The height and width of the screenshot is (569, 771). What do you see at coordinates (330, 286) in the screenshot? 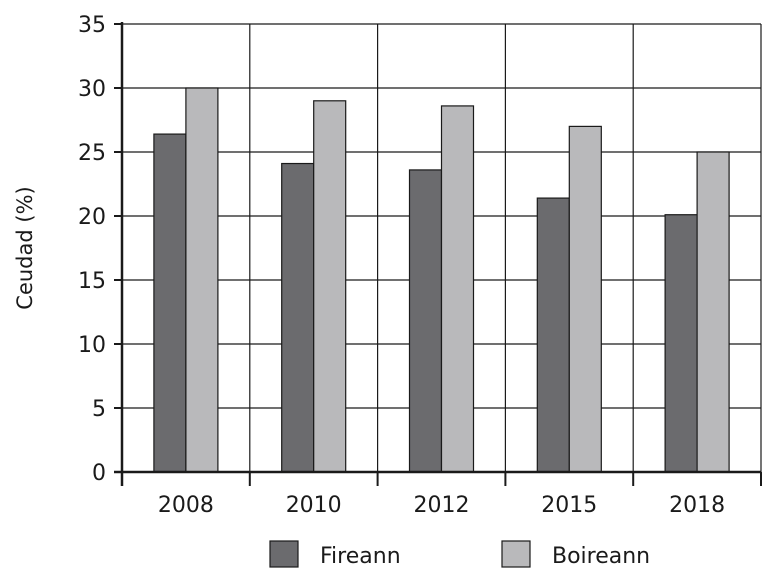
I see `bar-boireann-2010` at bounding box center [330, 286].